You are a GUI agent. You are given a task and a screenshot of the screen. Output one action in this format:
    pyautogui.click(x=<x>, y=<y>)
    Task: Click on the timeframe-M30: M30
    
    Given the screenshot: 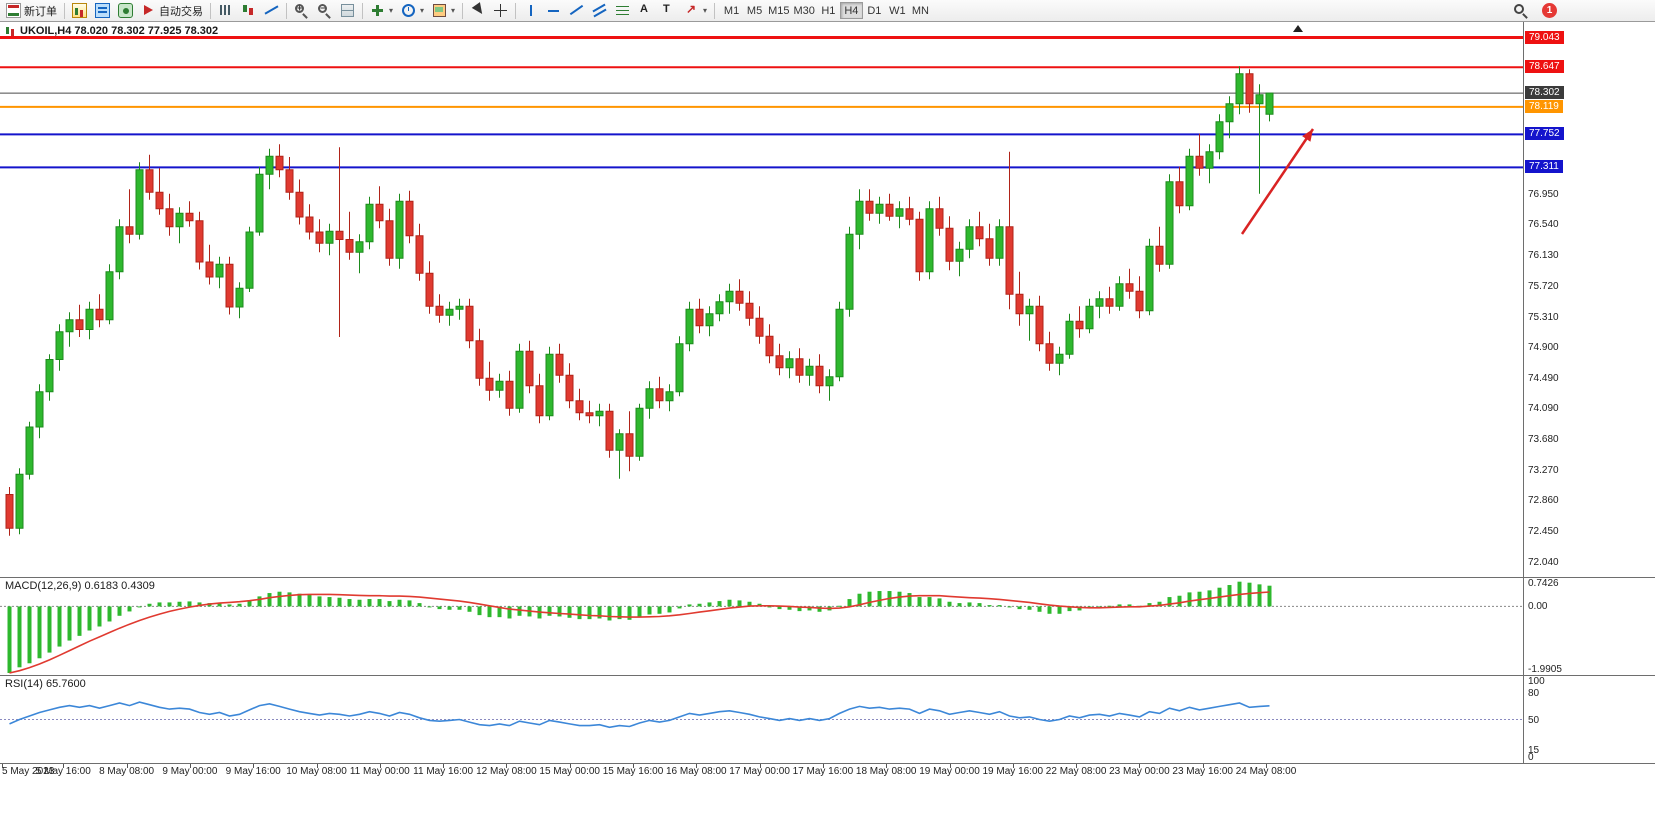 What is the action you would take?
    pyautogui.click(x=803, y=10)
    